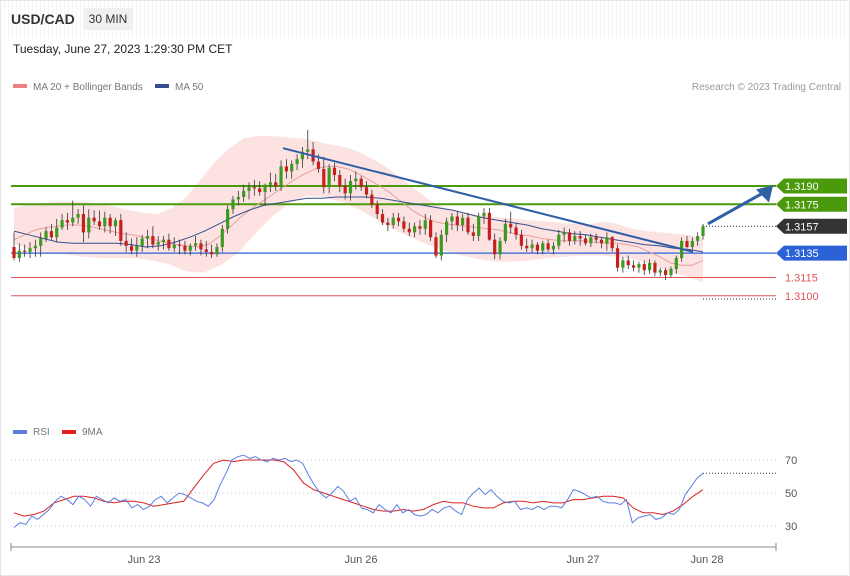  I want to click on level-label-1.3100: 1.3100, so click(802, 297).